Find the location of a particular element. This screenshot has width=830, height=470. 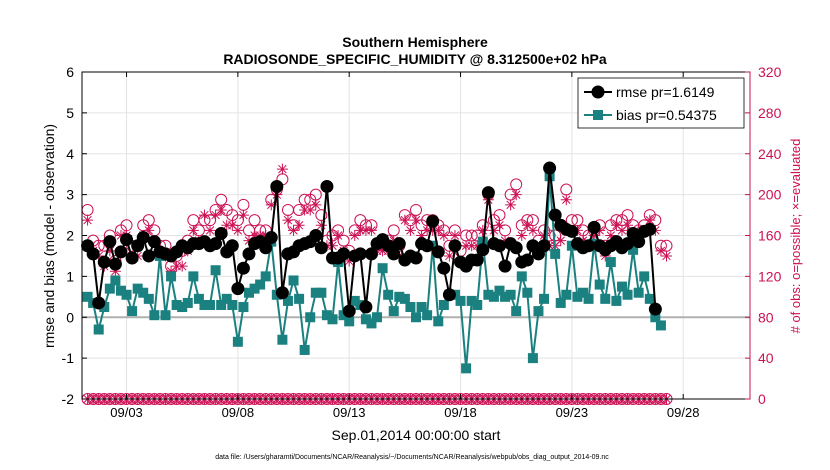

y2-tick-label: 280 is located at coordinates (770, 113).